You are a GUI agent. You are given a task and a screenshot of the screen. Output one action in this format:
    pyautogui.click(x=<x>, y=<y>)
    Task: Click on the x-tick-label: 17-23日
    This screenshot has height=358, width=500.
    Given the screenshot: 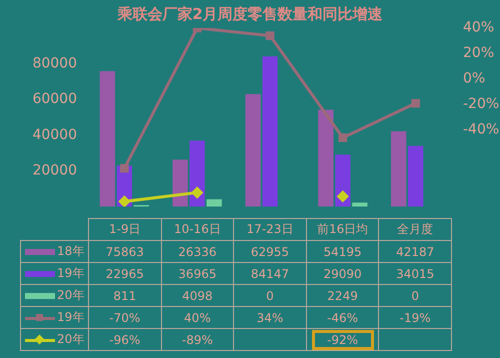 What is the action you would take?
    pyautogui.click(x=270, y=229)
    